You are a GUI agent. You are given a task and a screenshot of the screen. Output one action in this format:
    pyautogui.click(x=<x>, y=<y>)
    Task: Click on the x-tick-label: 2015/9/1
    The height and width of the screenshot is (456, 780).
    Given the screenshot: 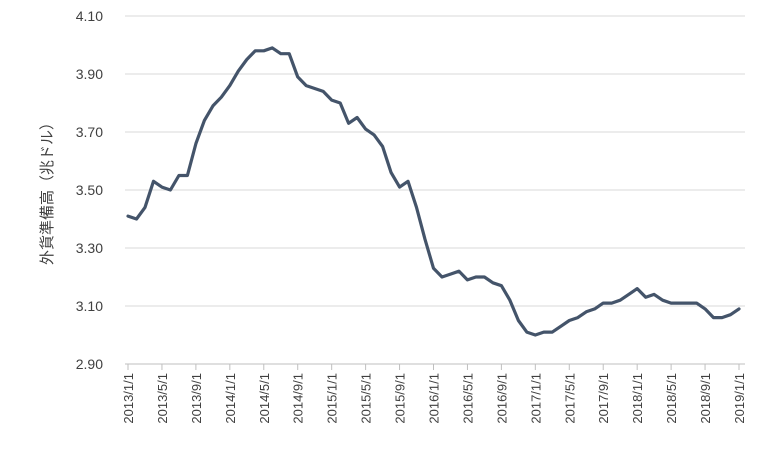 What is the action you would take?
    pyautogui.click(x=400, y=398)
    